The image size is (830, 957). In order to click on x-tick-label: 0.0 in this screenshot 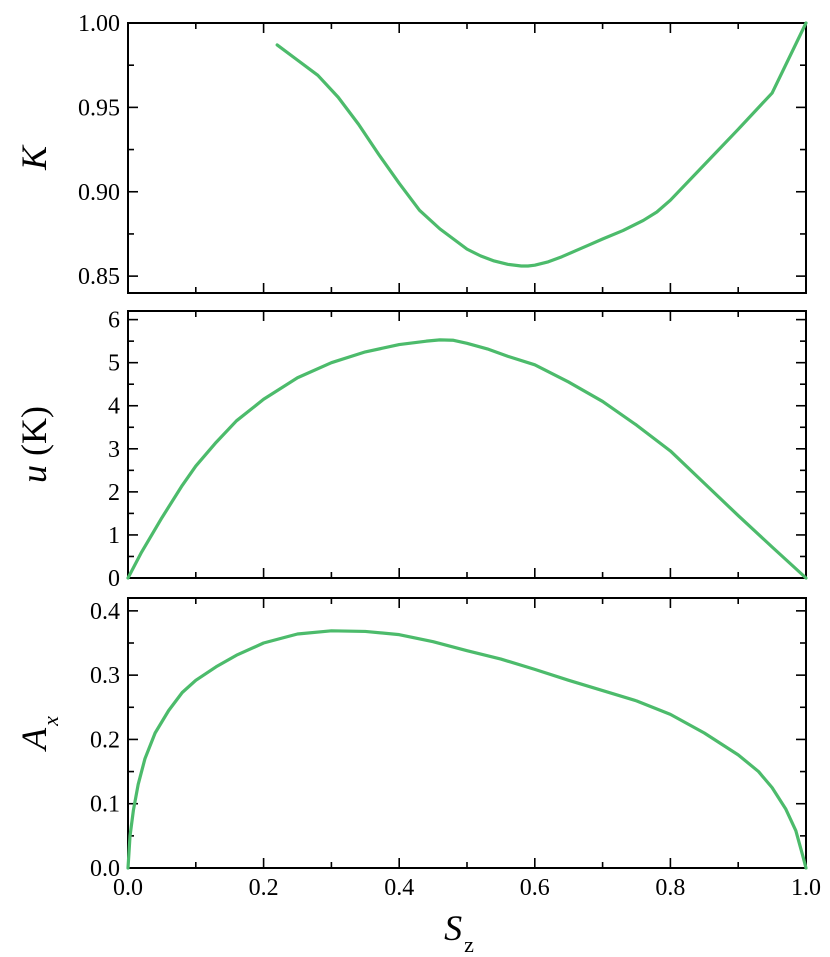, I will do `click(128, 888)`.